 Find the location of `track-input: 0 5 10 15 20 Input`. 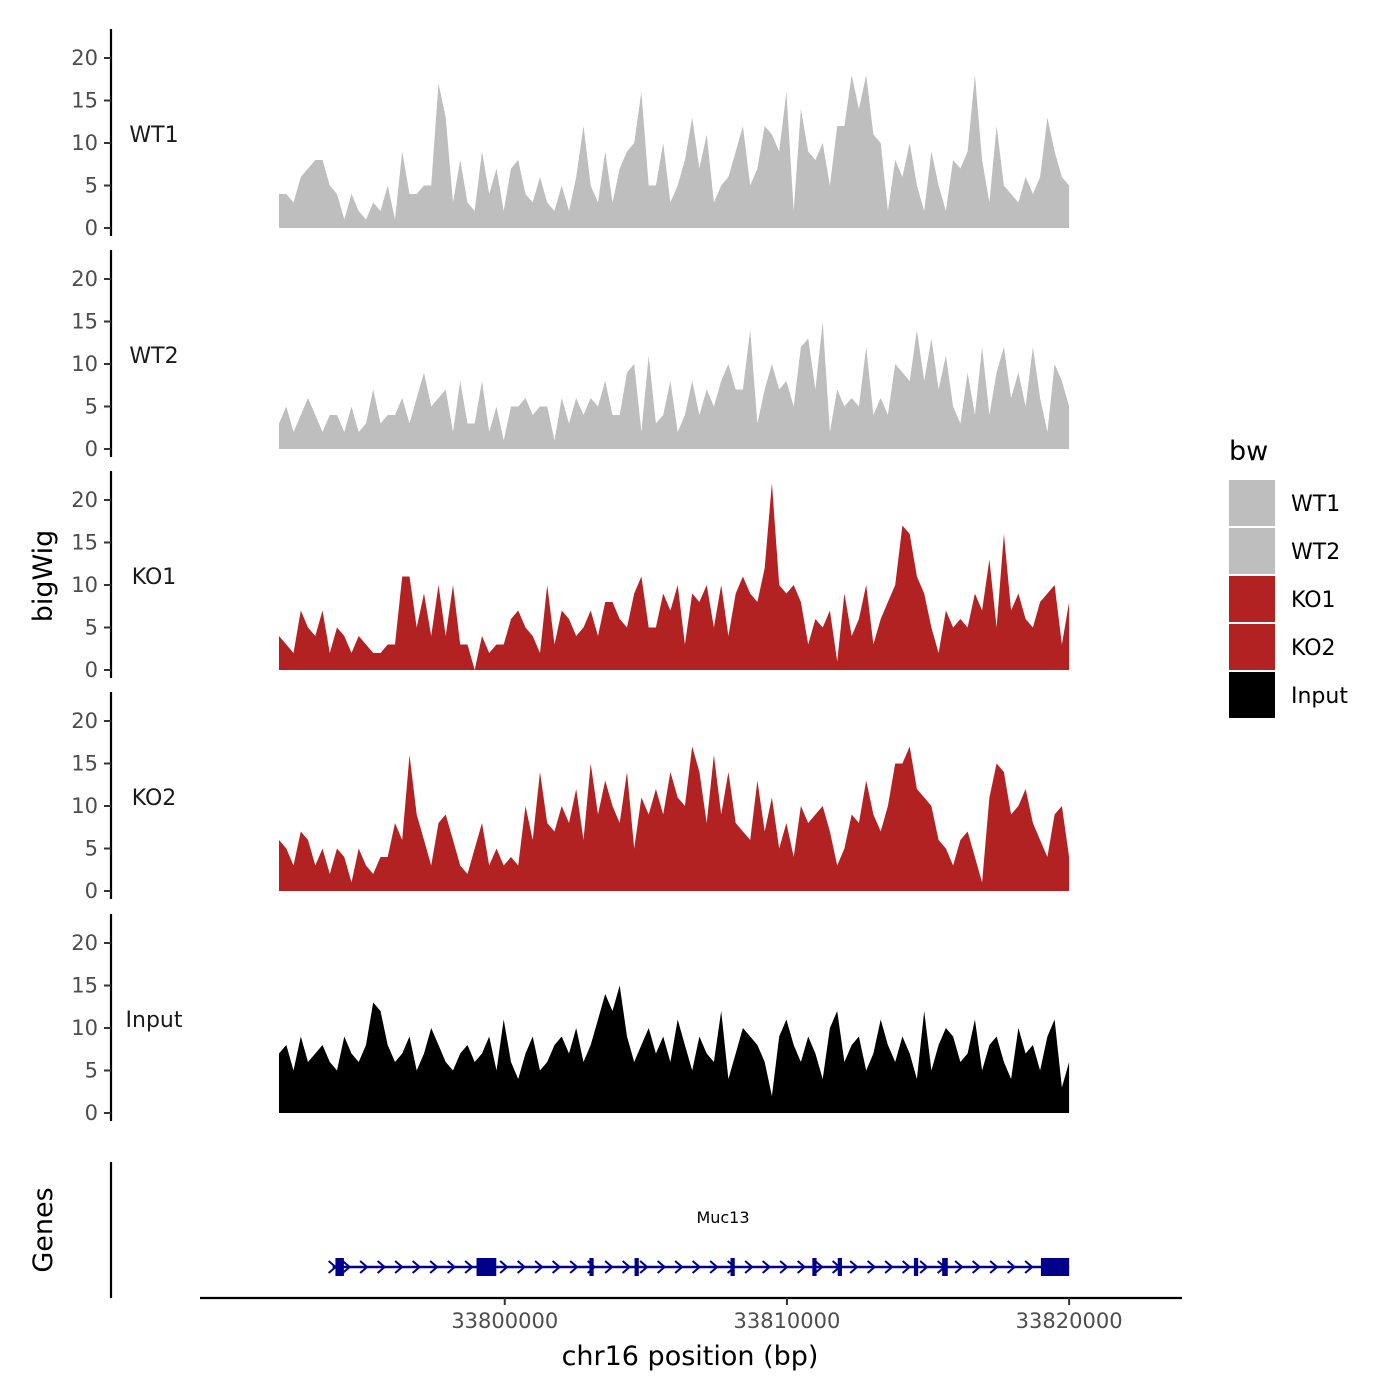

track-input: 0 5 10 15 20 Input is located at coordinates (570, 1019).